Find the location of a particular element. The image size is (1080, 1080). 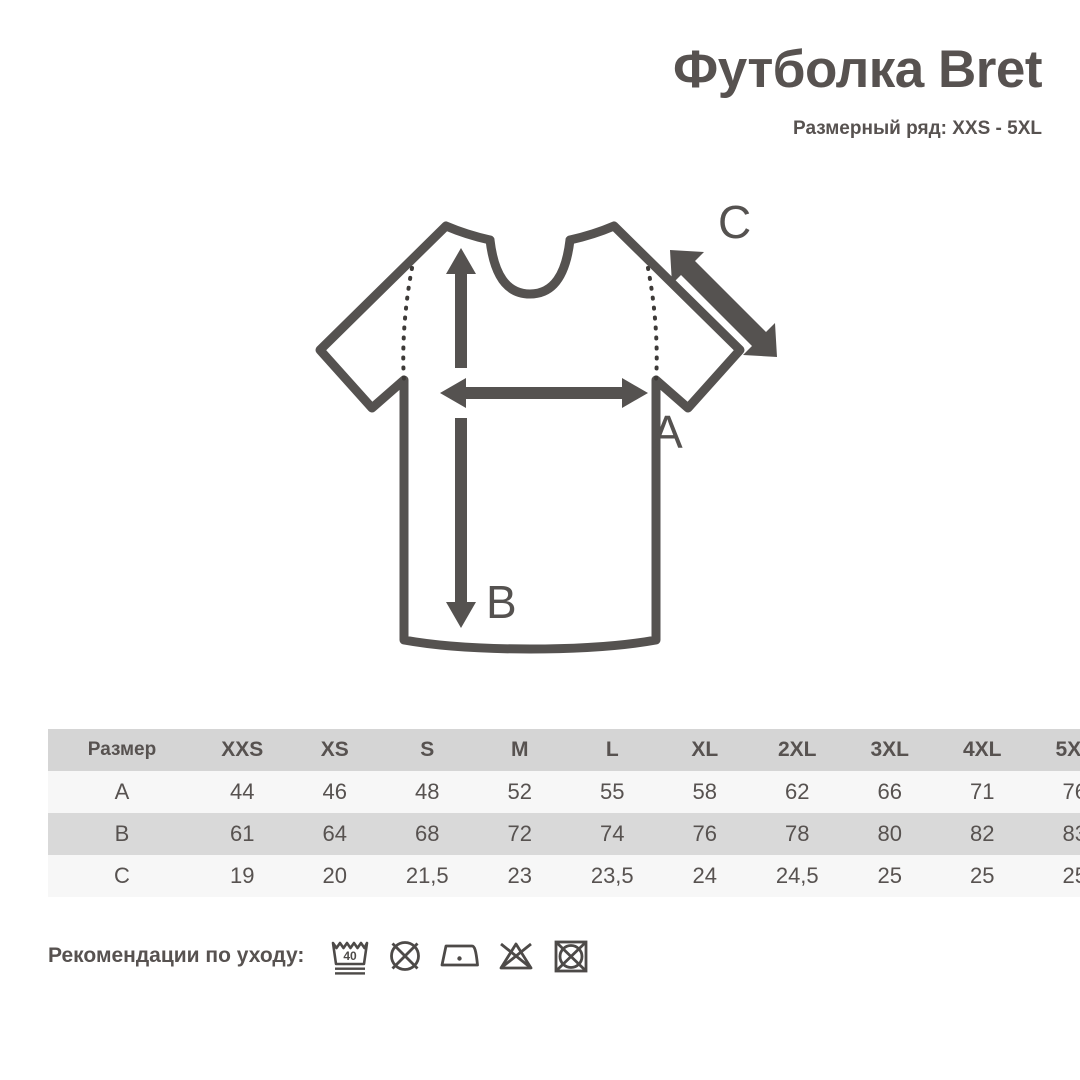

column-header-4xl: 4XL is located at coordinates (982, 749).